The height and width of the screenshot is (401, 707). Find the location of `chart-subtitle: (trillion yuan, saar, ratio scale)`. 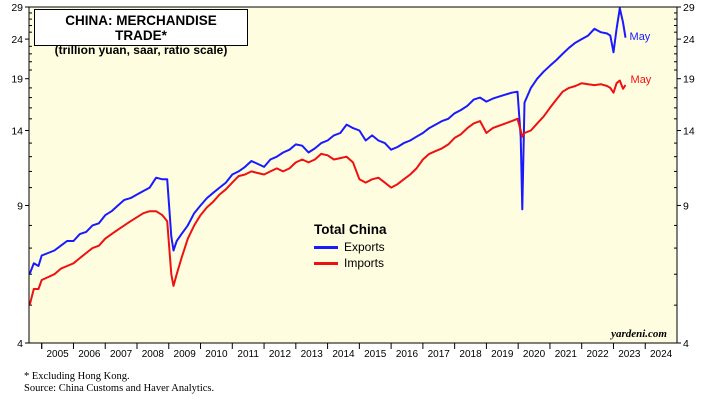

chart-subtitle: (trillion yuan, saar, ratio scale) is located at coordinates (141, 50).